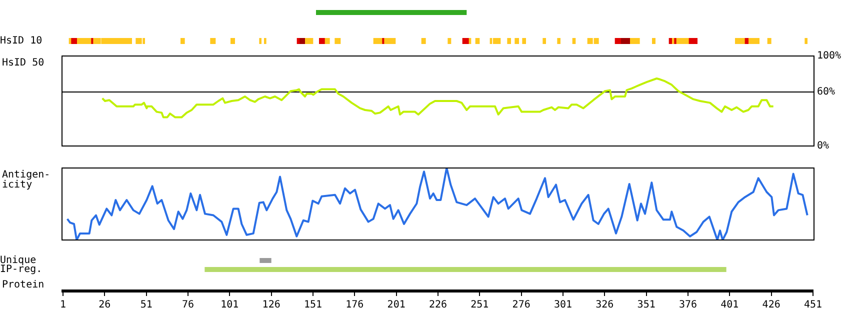 Image resolution: width=850 pixels, height=330 pixels. I want to click on x-tick-label: 101, so click(229, 305).